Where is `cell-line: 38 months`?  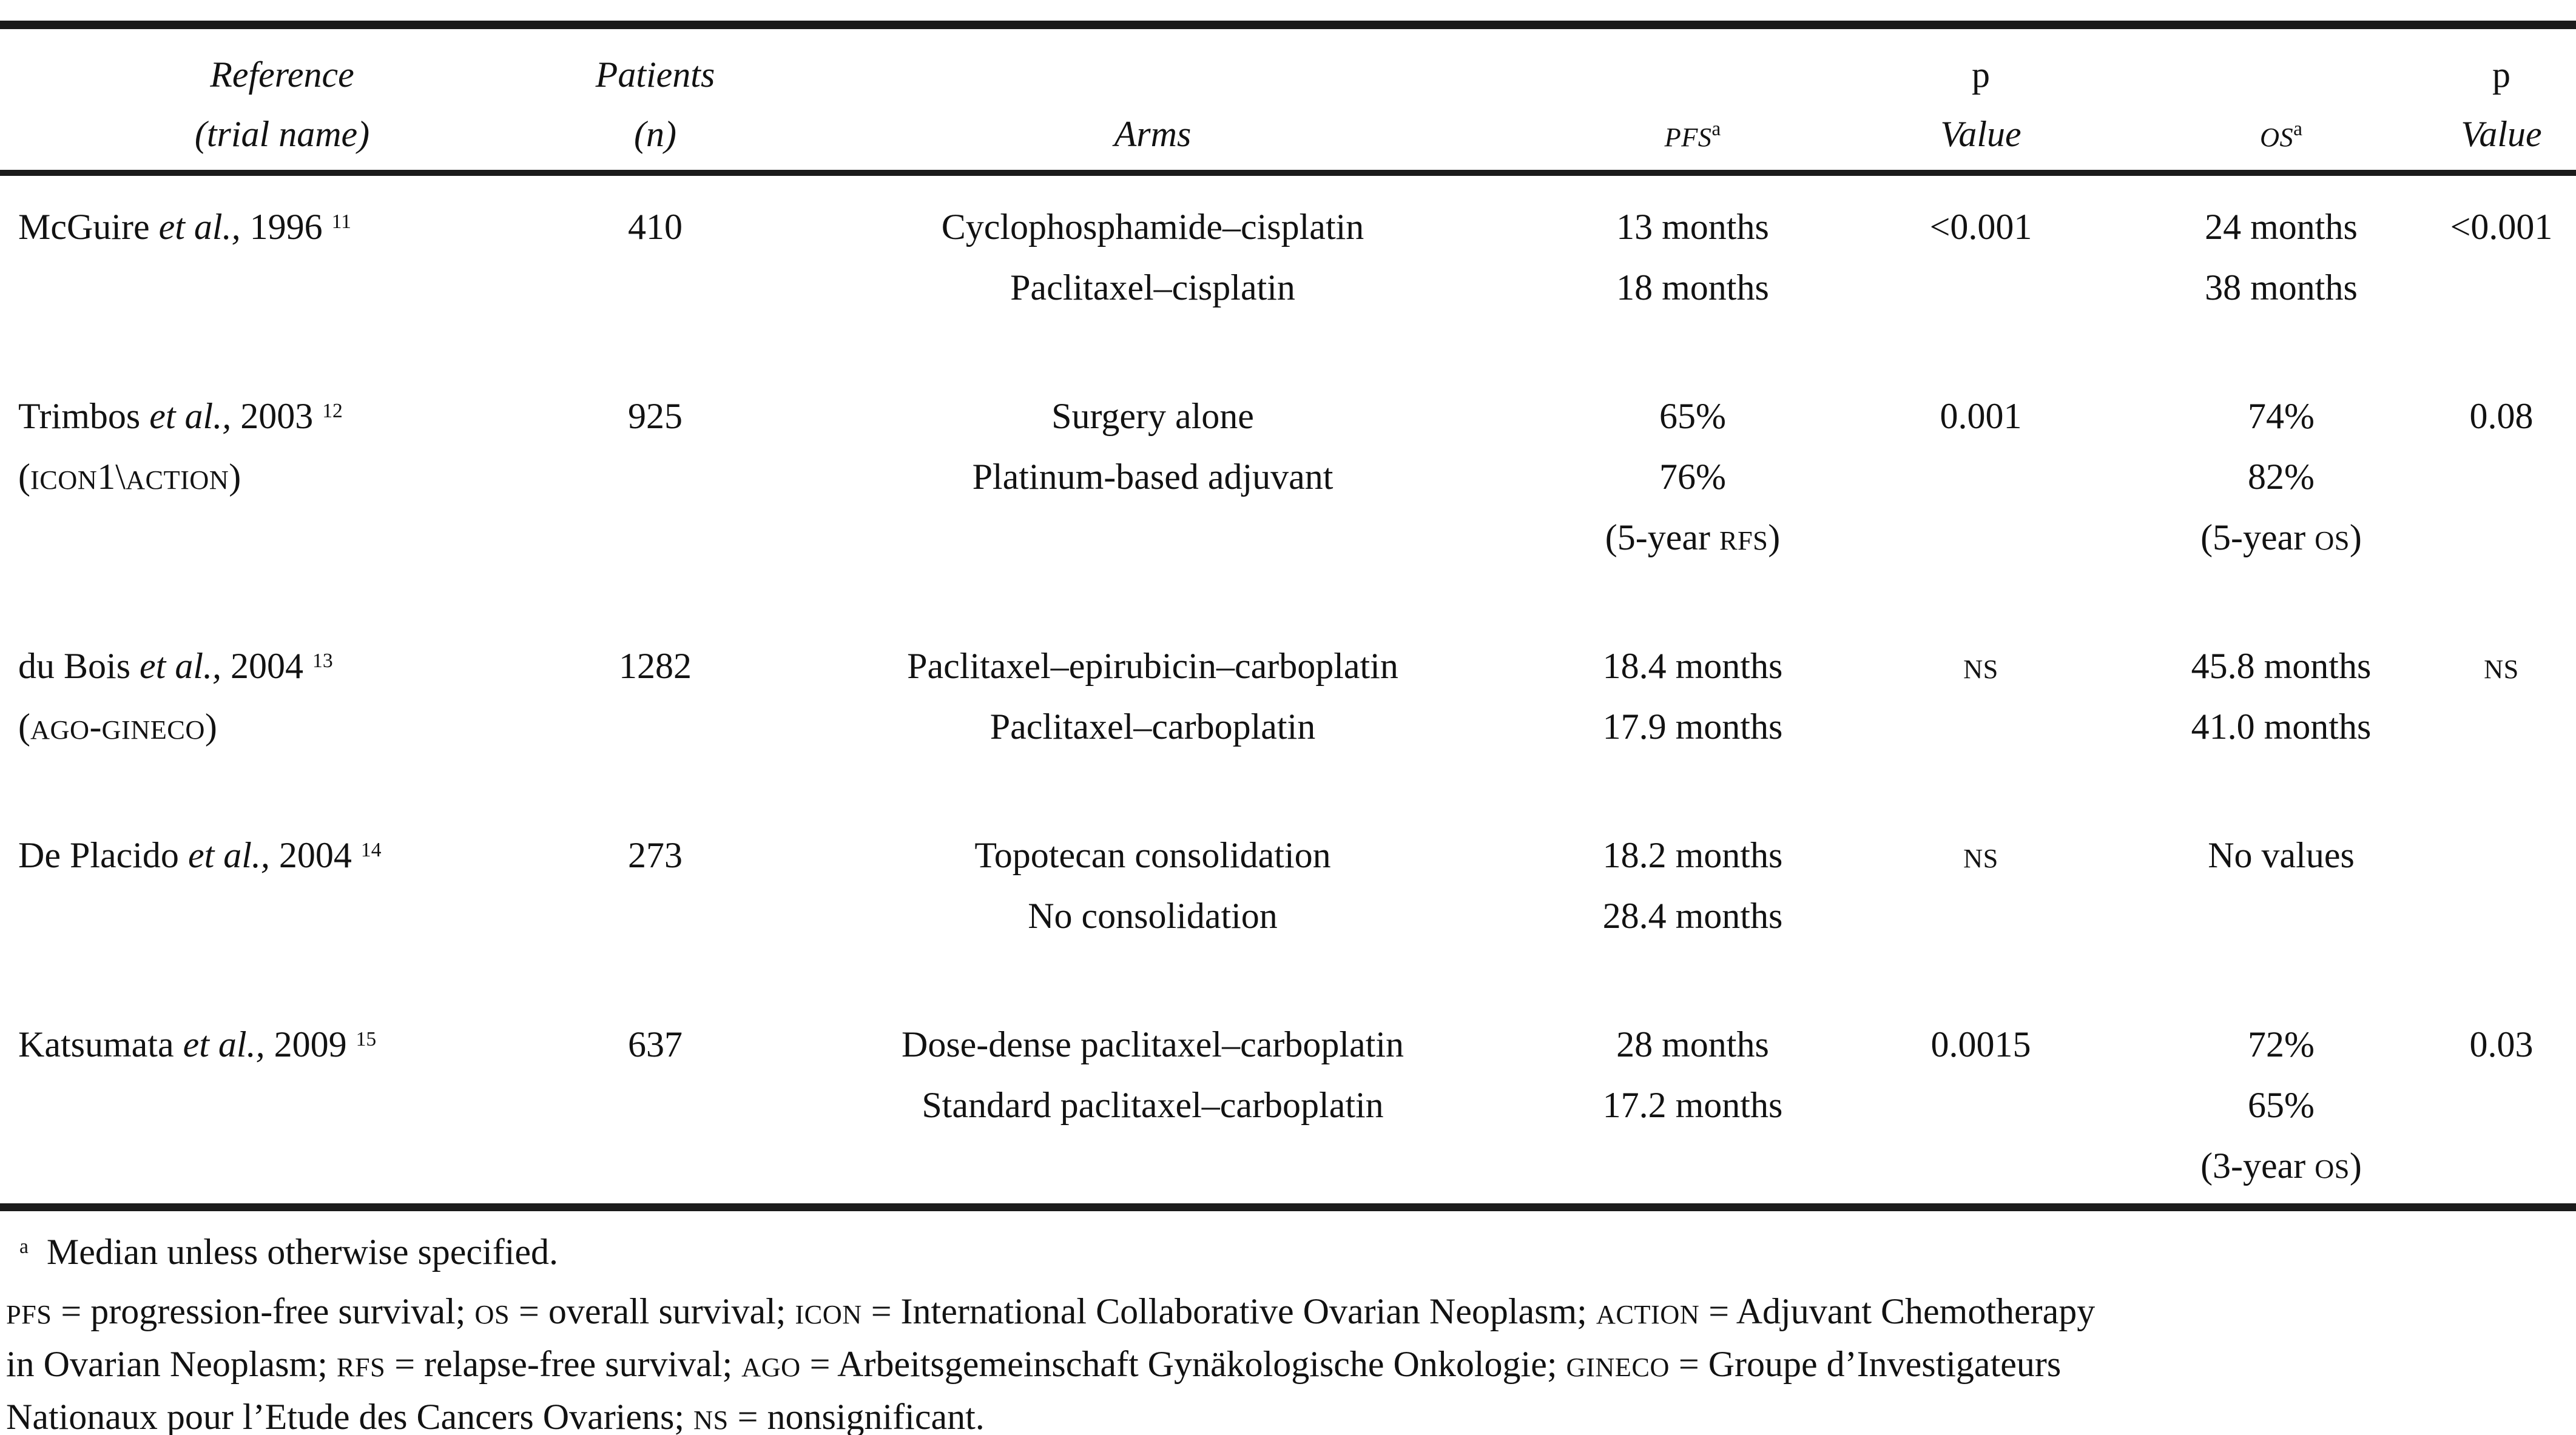 cell-line: 38 months is located at coordinates (2281, 287).